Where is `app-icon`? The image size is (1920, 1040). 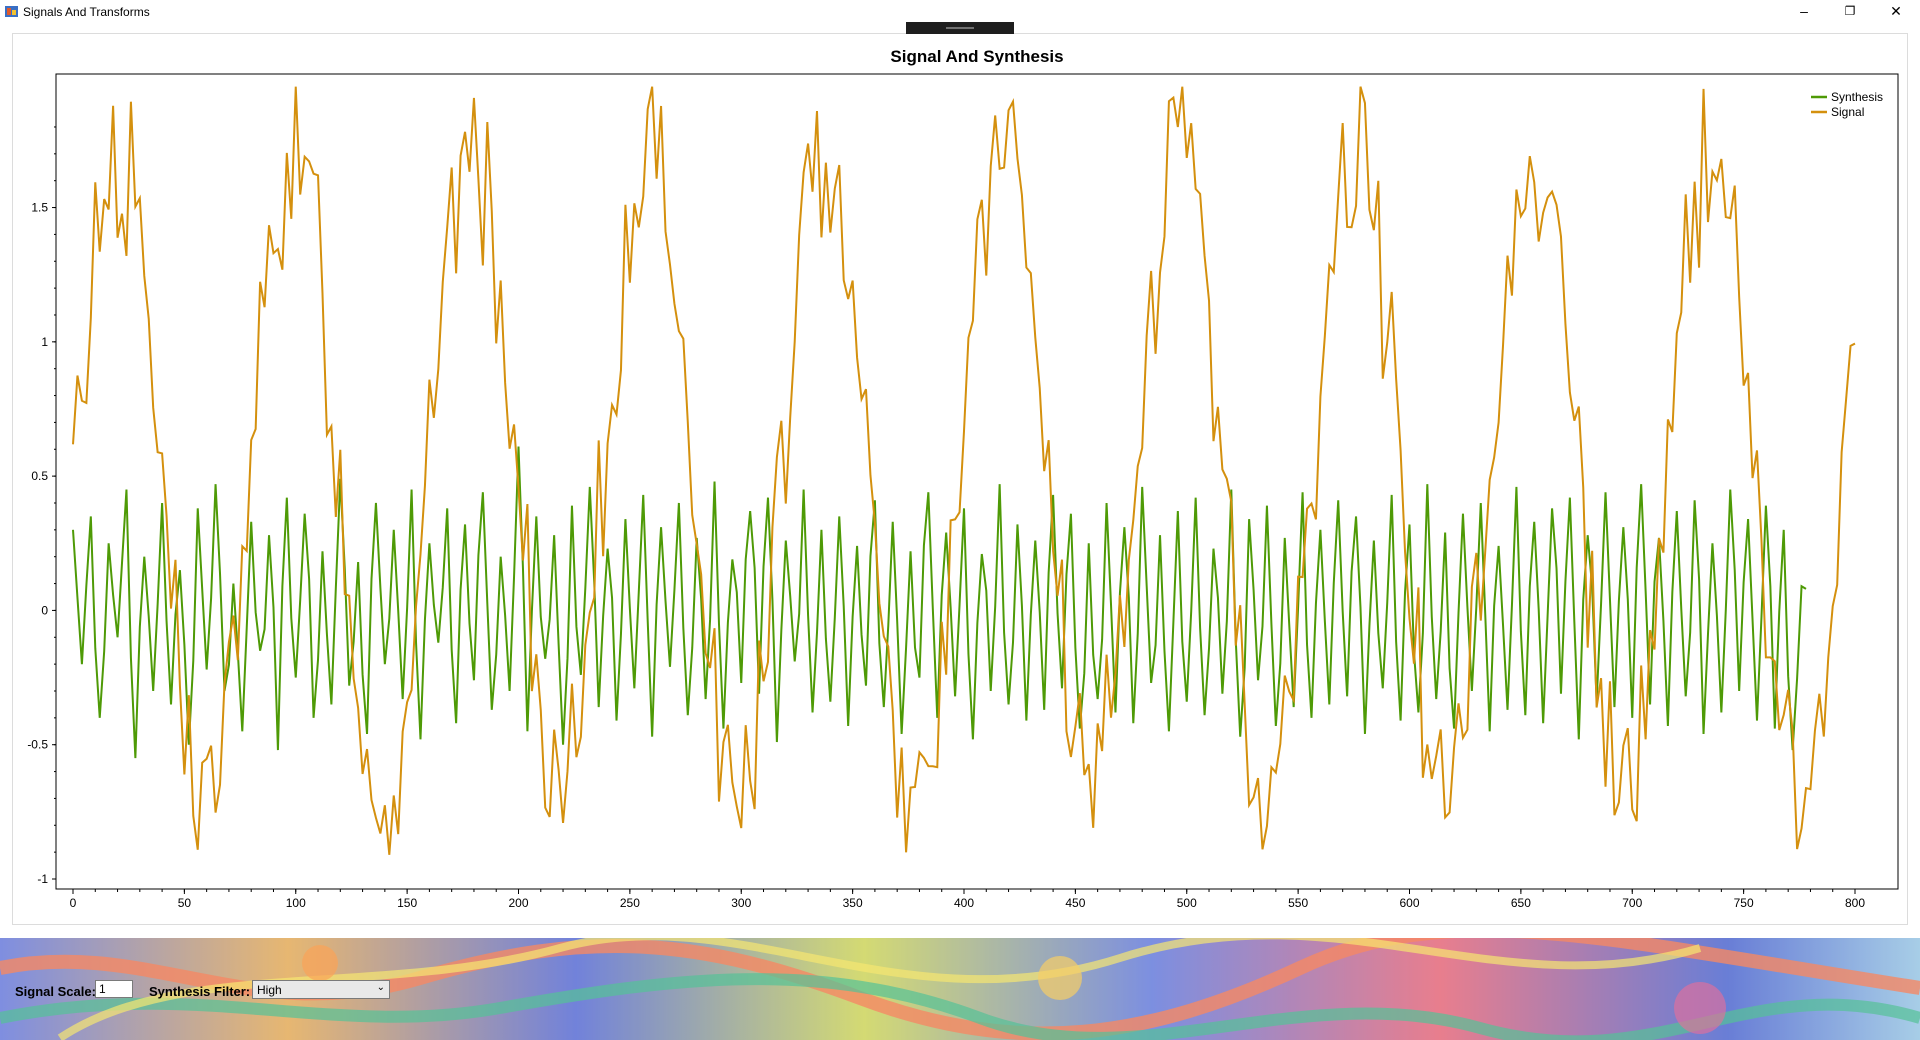
app-icon is located at coordinates (11, 11).